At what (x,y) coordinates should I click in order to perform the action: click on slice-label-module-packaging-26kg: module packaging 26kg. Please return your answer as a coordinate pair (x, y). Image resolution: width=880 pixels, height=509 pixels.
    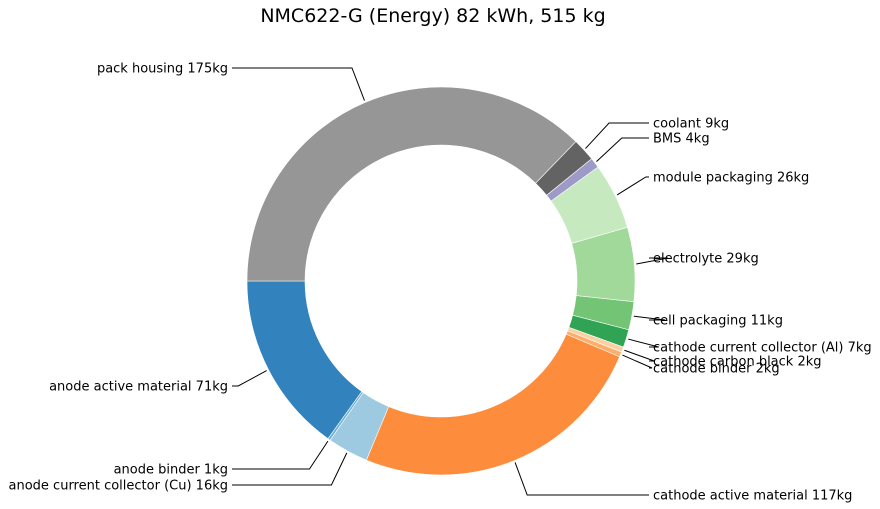
    Looking at the image, I should click on (731, 178).